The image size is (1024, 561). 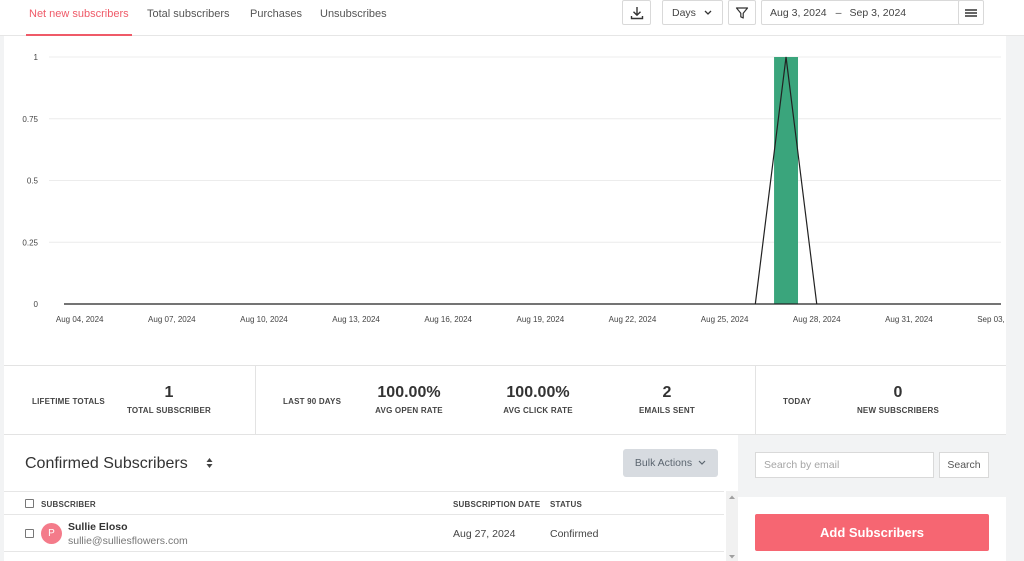 I want to click on filter-icon, so click(x=742, y=12).